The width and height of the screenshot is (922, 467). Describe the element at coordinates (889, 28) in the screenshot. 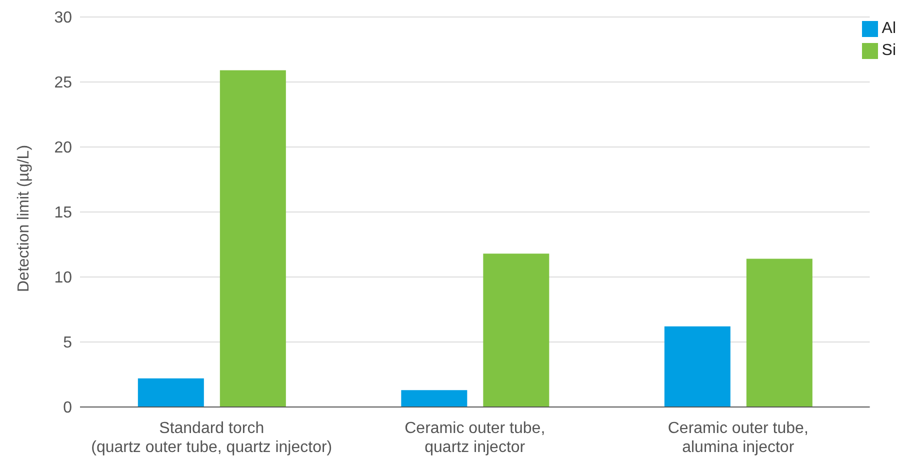

I see `legend-label: Al` at that location.